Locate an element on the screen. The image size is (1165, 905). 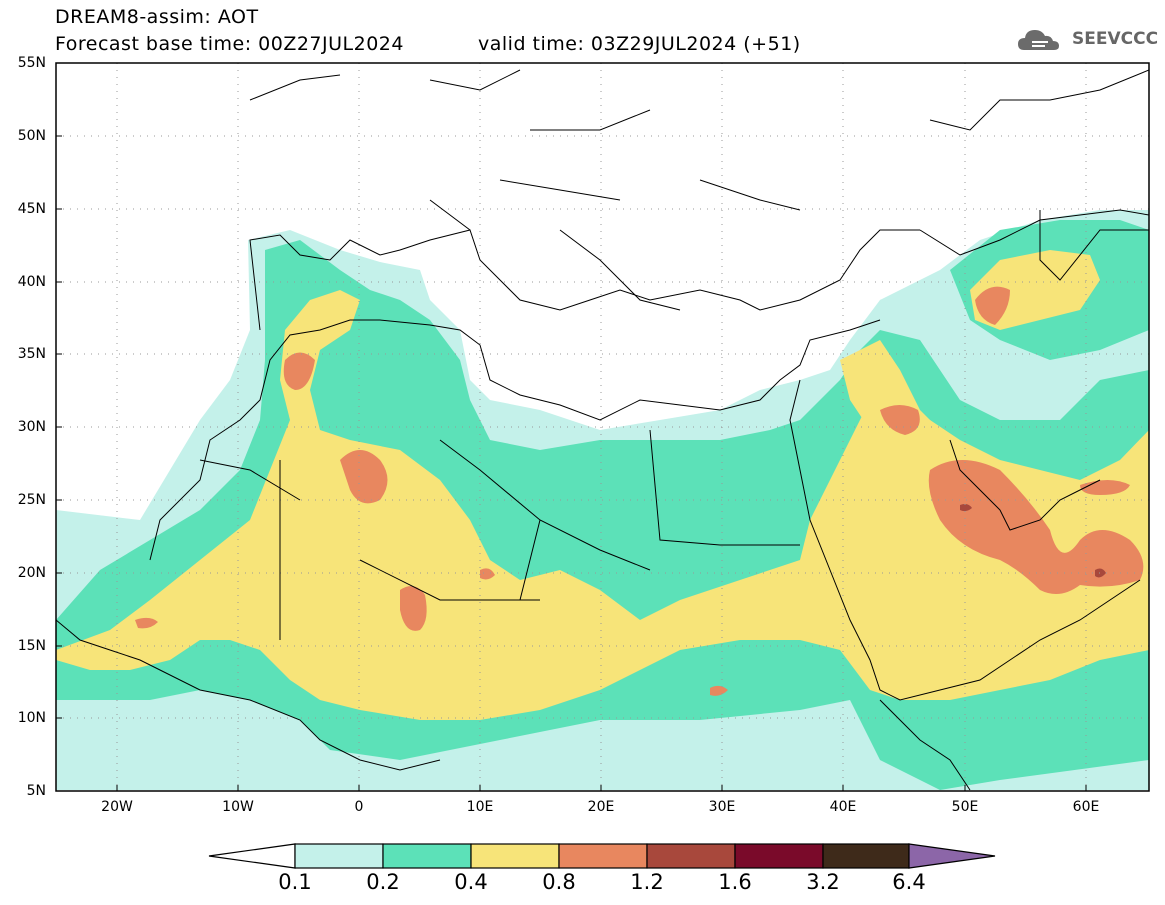
lon-label: 10W is located at coordinates (238, 807).